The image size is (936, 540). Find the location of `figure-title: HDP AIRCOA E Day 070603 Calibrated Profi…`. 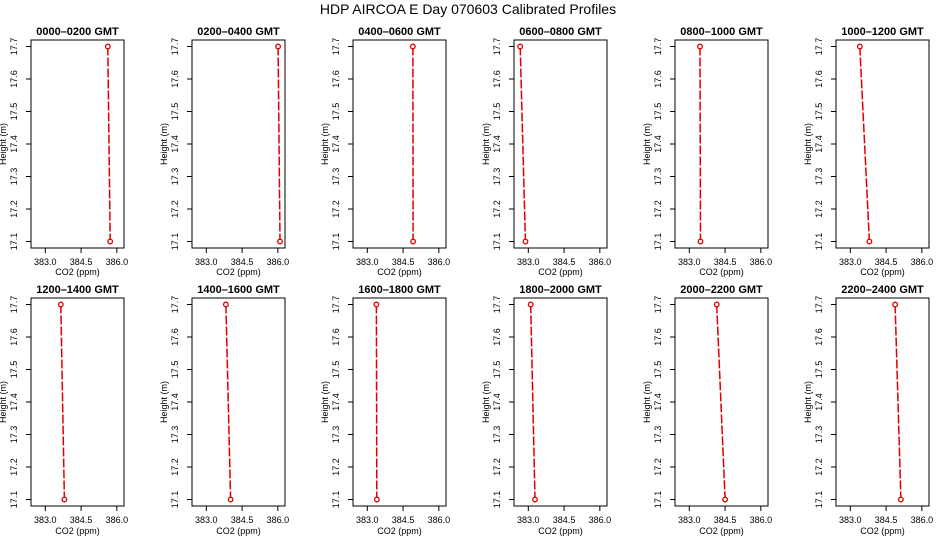

figure-title: HDP AIRCOA E Day 070603 Calibrated Profi… is located at coordinates (468, 9).